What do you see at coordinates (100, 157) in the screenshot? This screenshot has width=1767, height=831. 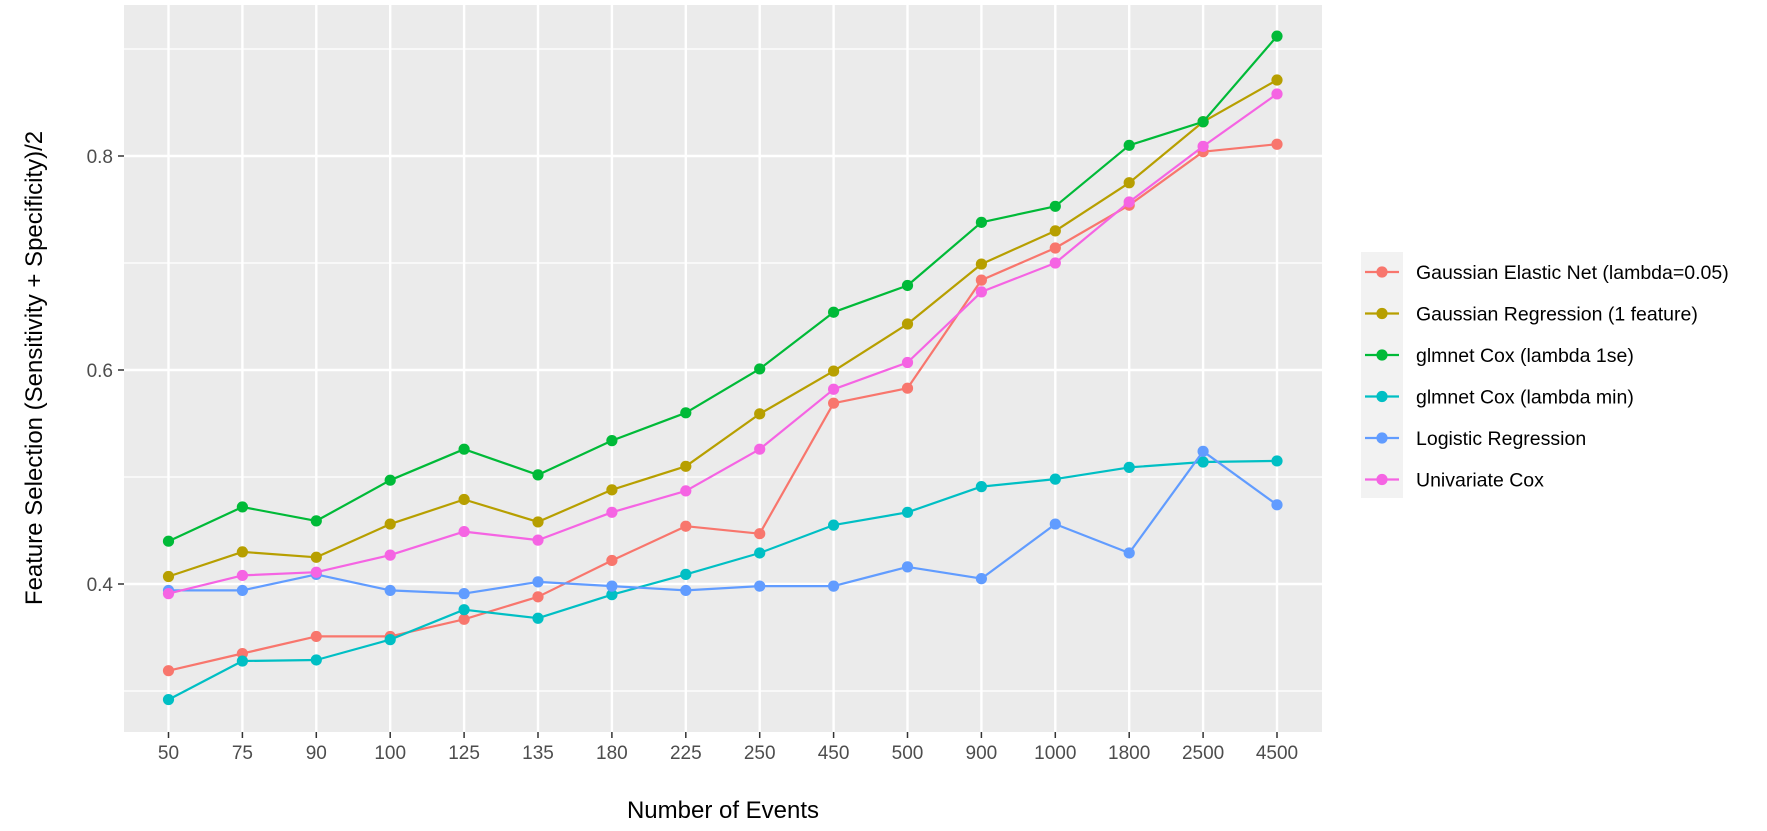 I see `y-tick-label: 0.8` at bounding box center [100, 157].